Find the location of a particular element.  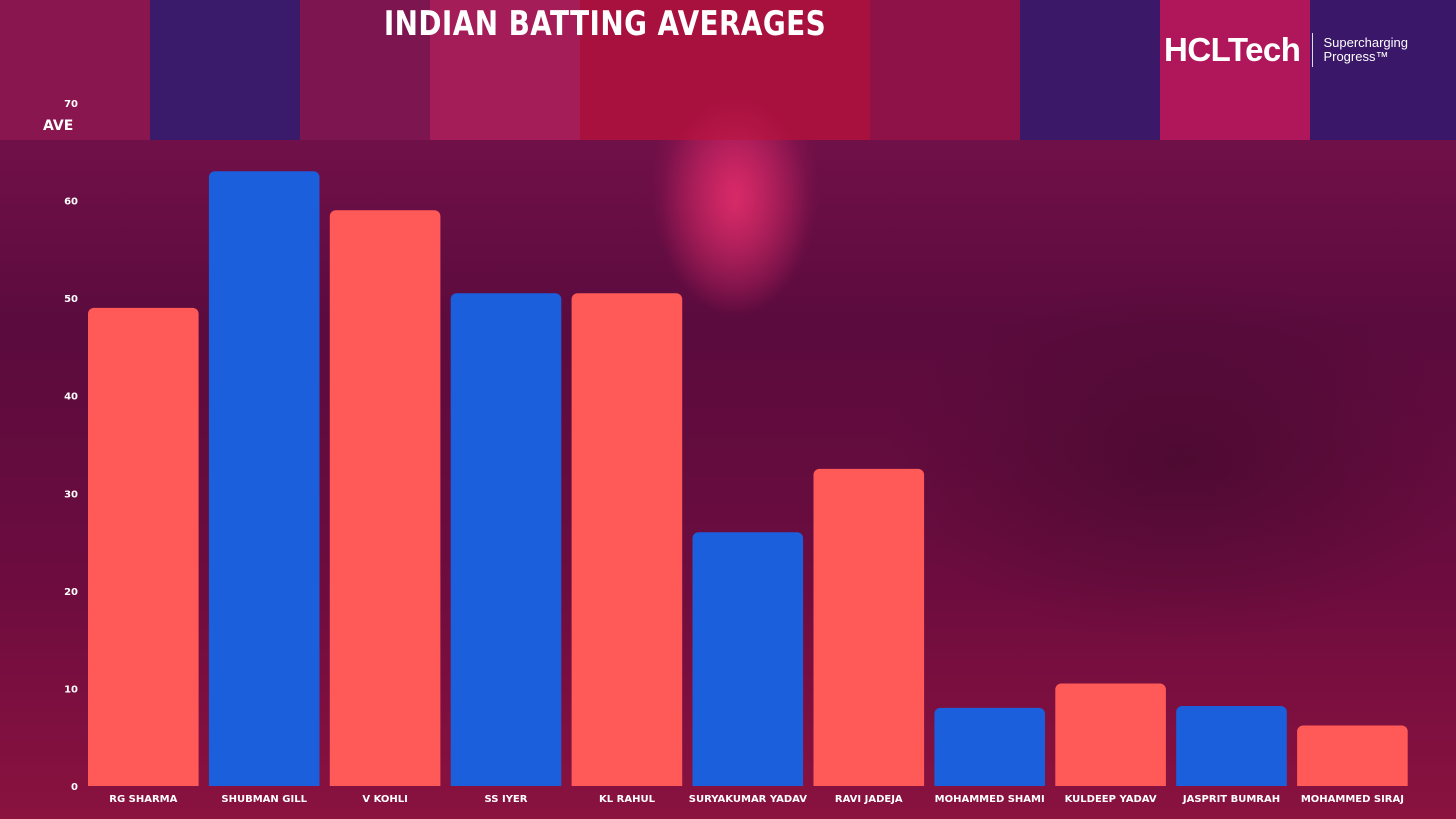

x-tick-label: KL RAHUL is located at coordinates (627, 799).